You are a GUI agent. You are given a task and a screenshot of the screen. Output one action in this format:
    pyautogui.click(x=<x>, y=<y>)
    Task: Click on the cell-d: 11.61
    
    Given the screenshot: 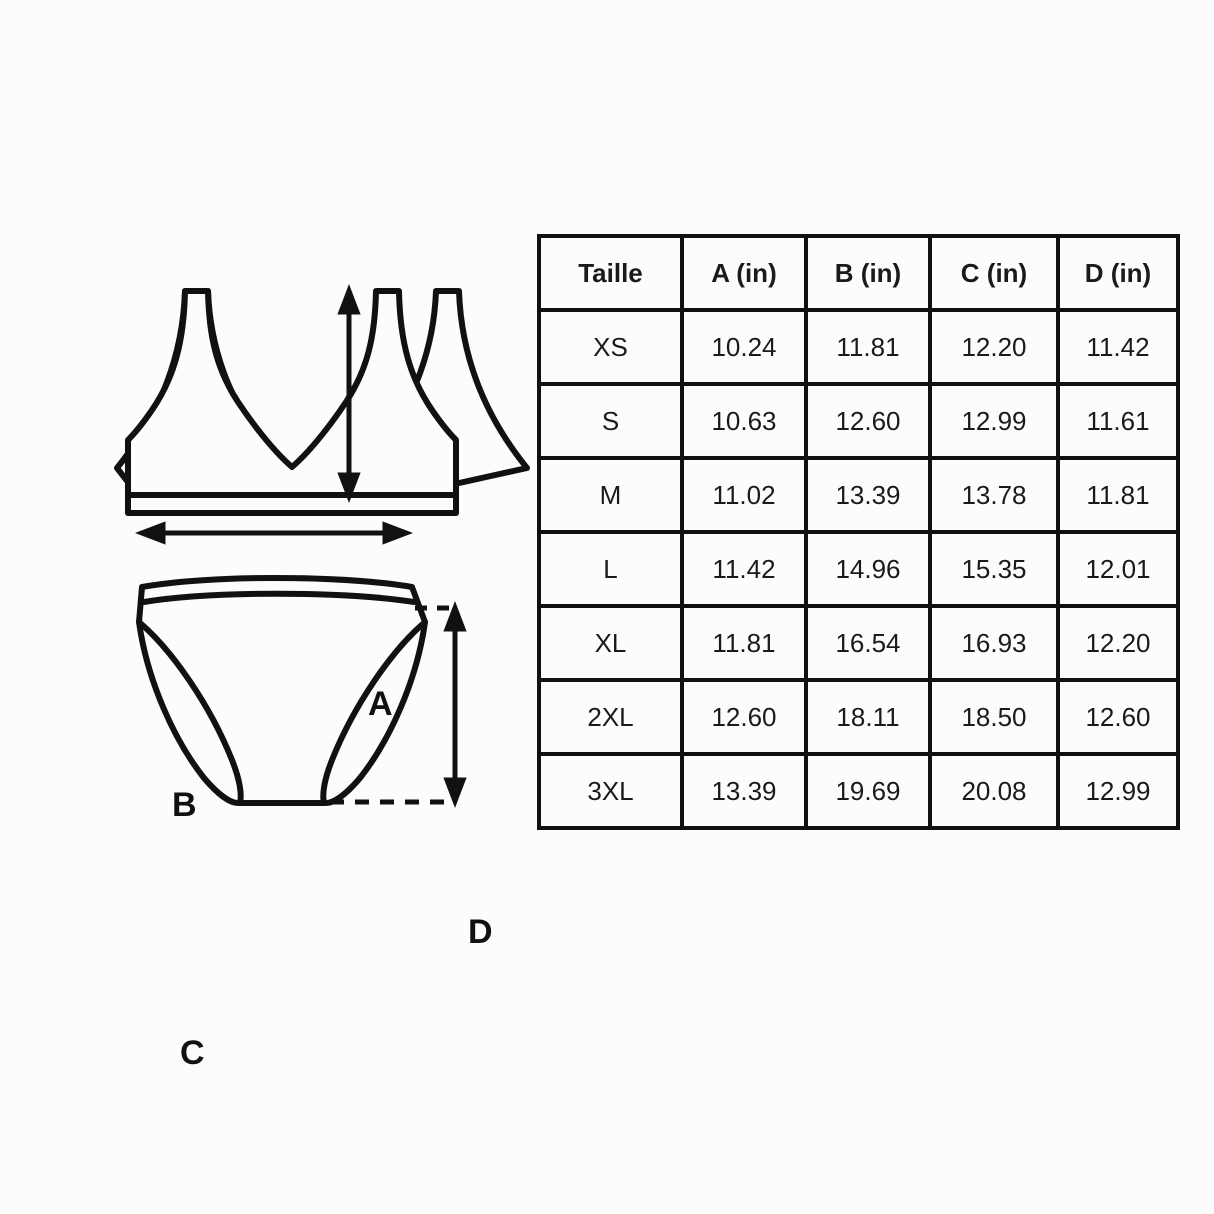 What is the action you would take?
    pyautogui.click(x=1118, y=421)
    